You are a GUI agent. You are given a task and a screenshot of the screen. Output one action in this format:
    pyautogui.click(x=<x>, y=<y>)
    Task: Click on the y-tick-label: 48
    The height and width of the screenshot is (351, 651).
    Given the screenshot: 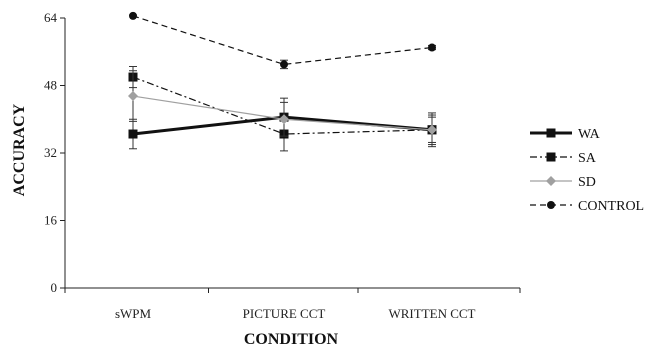 What is the action you would take?
    pyautogui.click(x=50, y=85)
    